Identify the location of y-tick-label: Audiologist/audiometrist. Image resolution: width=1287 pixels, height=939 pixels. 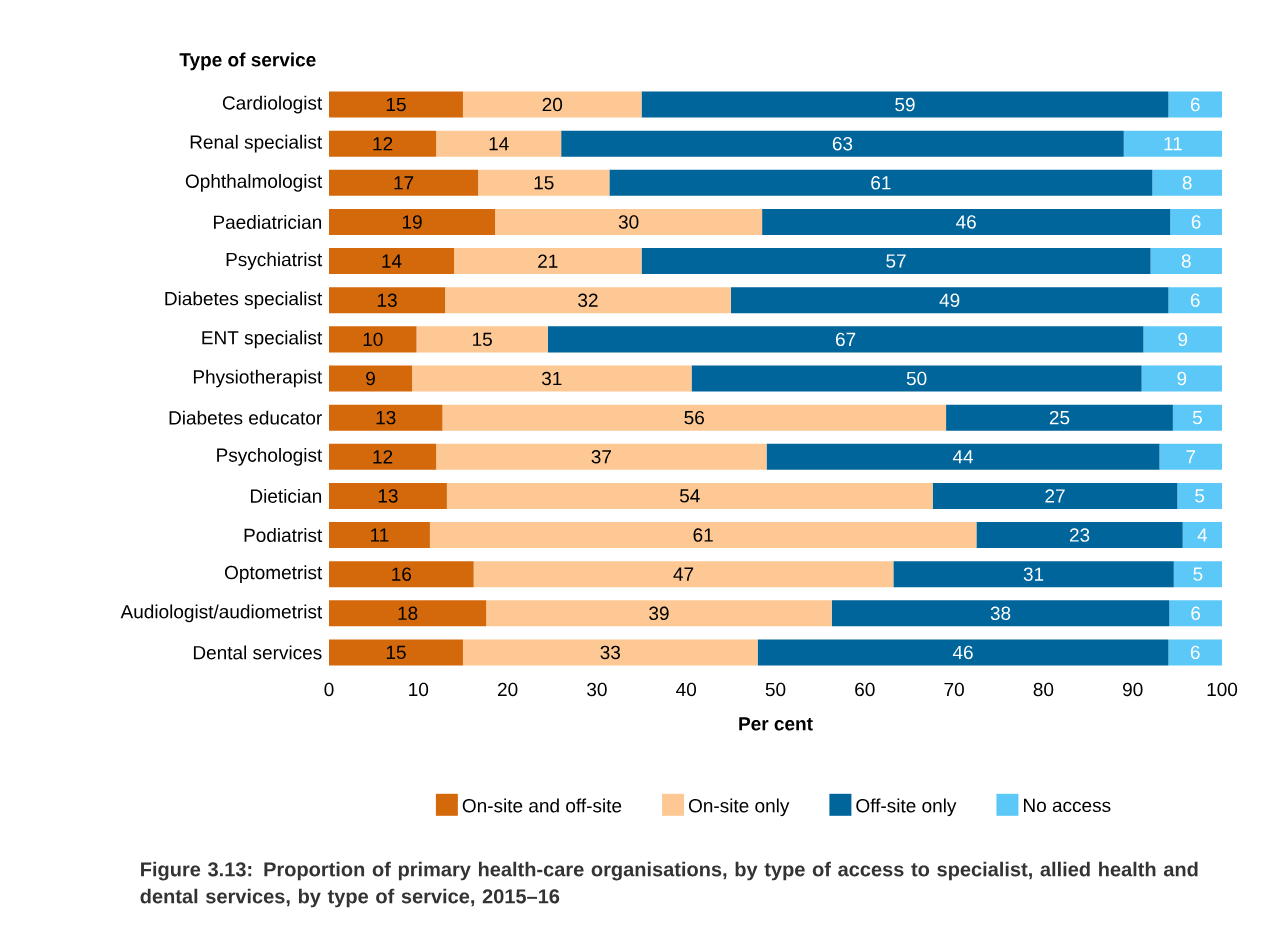
(221, 613).